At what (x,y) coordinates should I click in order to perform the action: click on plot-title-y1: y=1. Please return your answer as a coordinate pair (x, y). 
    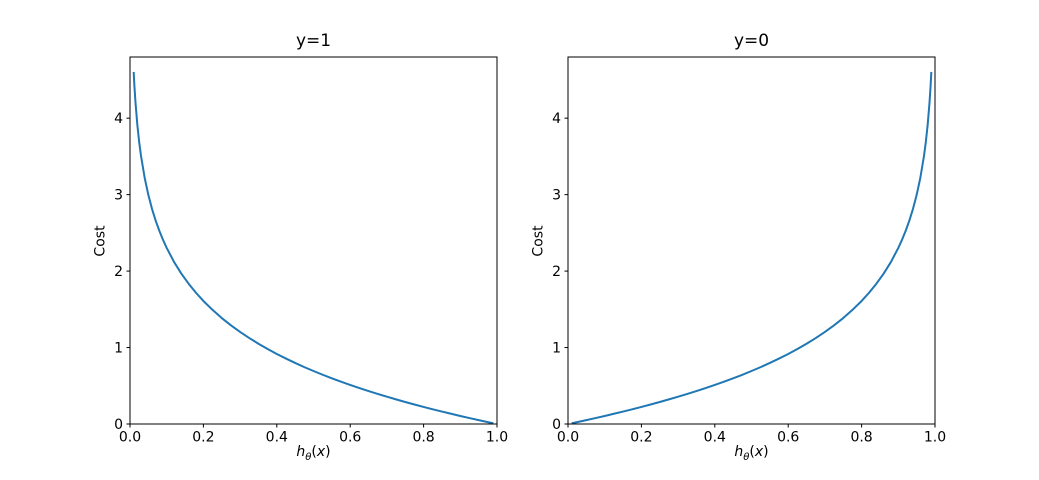
    Looking at the image, I should click on (313, 41).